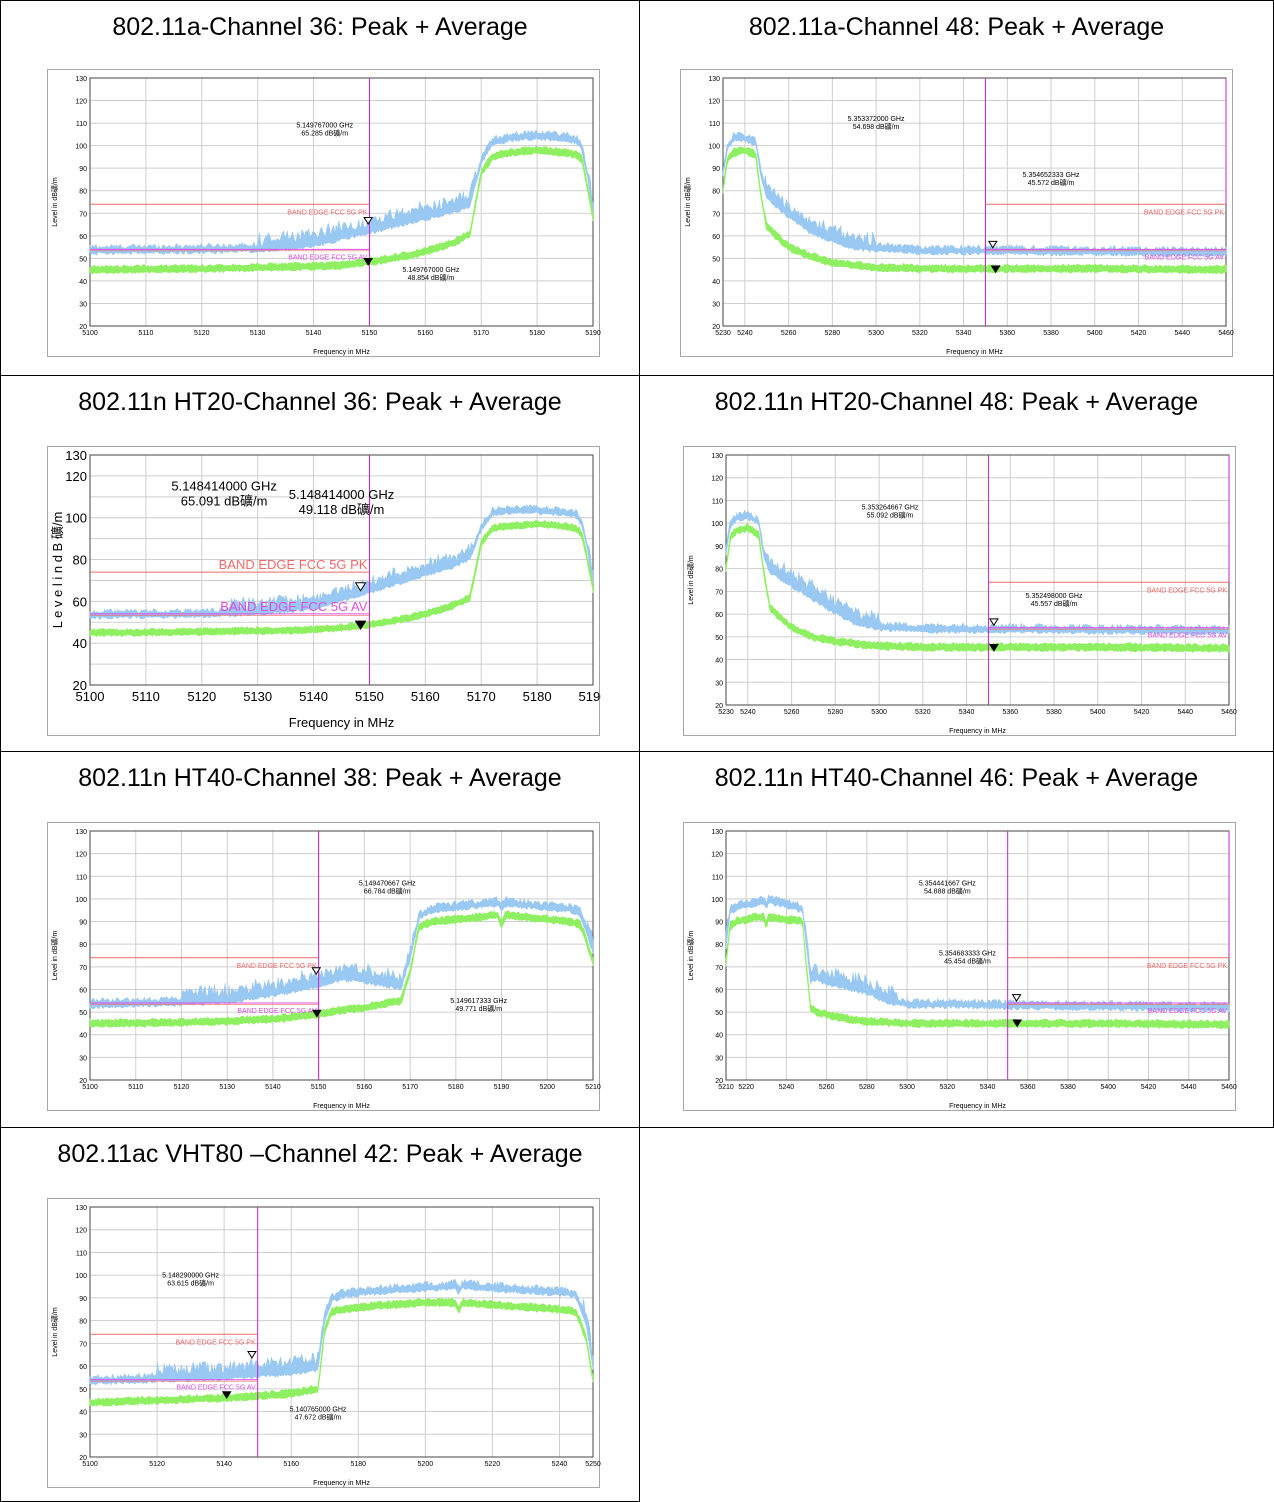 This screenshot has width=1274, height=1502. What do you see at coordinates (320, 402) in the screenshot?
I see `chart-title: 802.11n HT20-Channel 36: Peak + Average` at bounding box center [320, 402].